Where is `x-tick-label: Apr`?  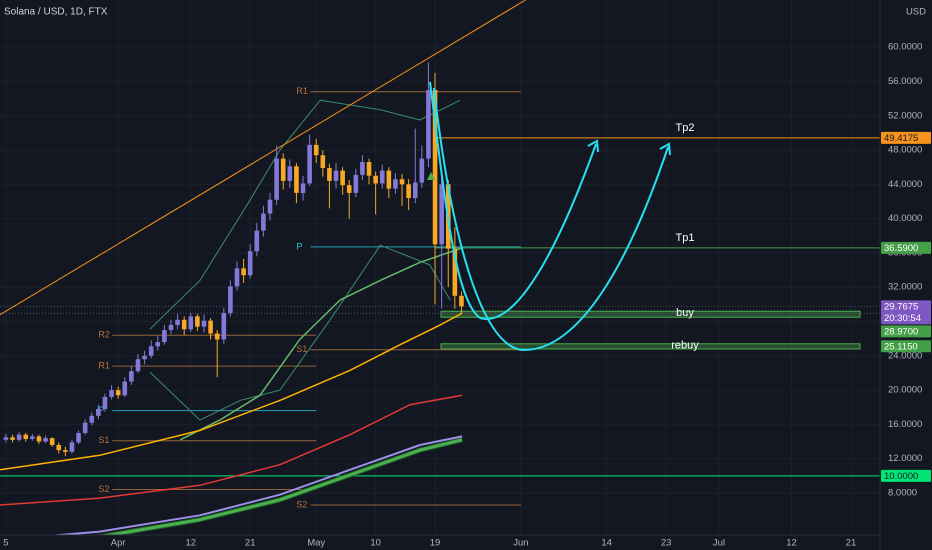
x-tick-label: Apr is located at coordinates (118, 543).